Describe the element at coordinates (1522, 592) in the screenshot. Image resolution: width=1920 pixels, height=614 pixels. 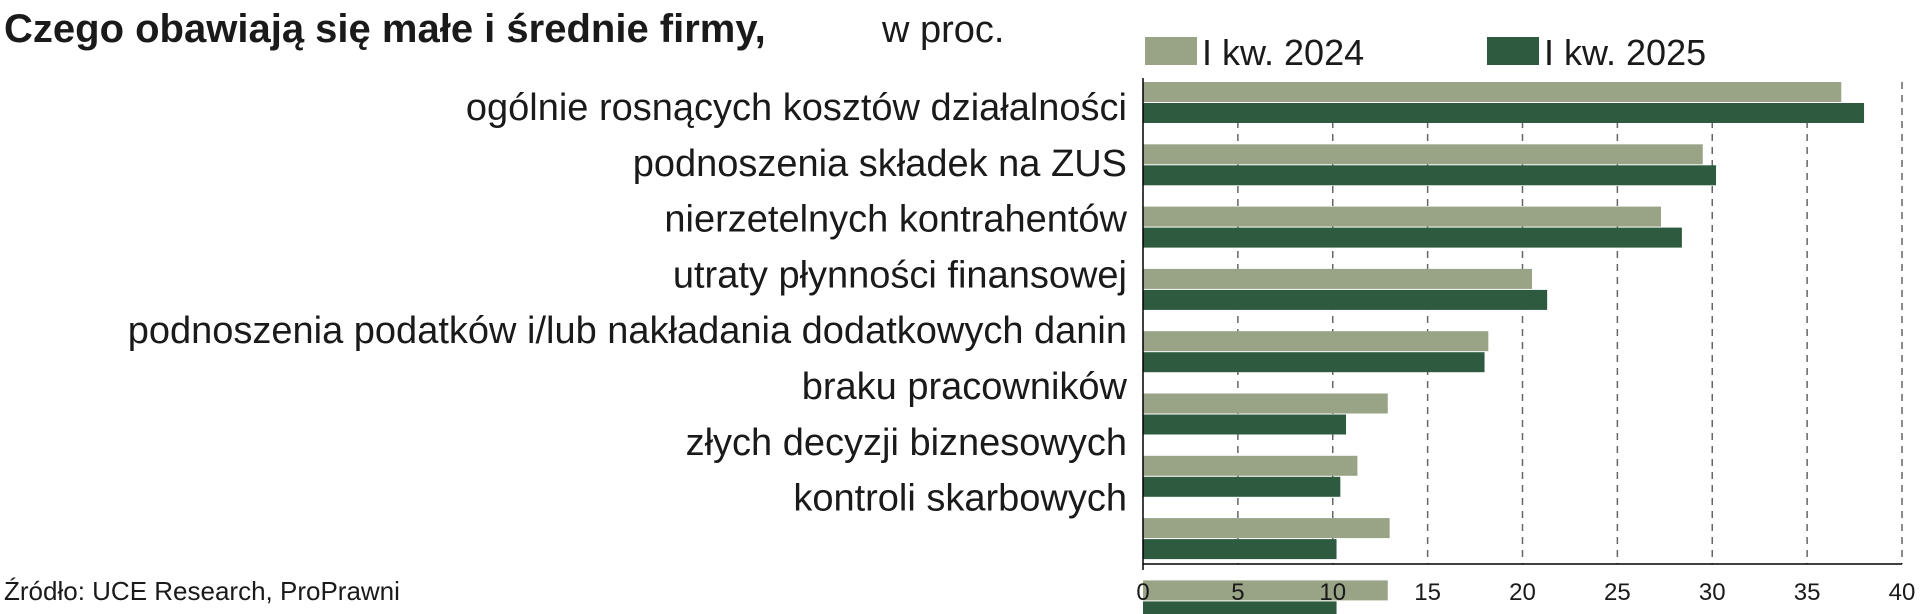
I see `x-tick-label: 20` at that location.